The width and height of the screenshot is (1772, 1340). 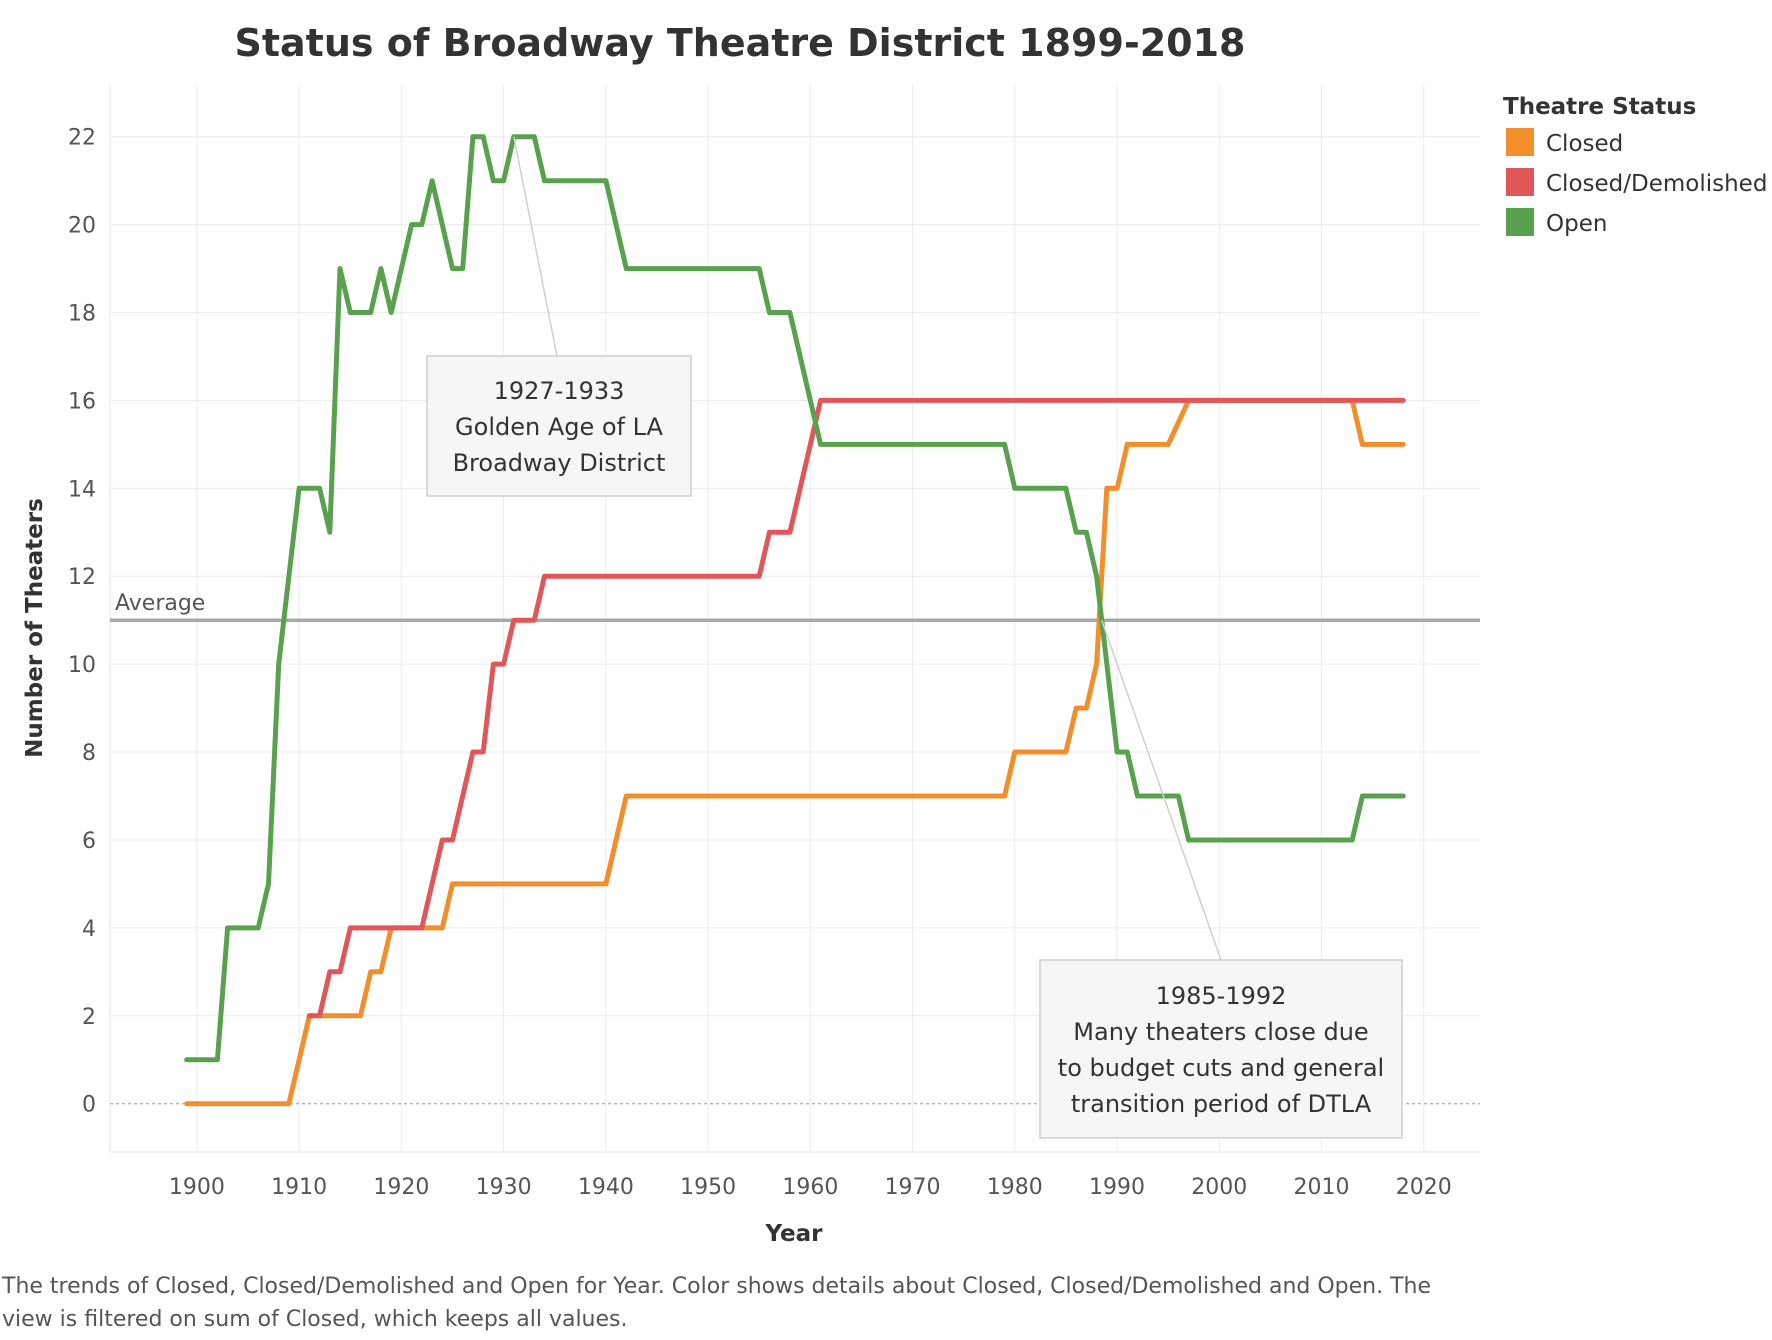 I want to click on annotation-text-line: transition period of DTLA, so click(x=1221, y=1104).